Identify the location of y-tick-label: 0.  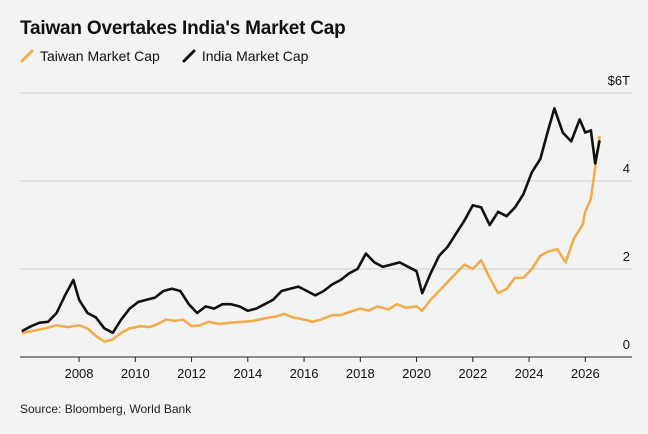
(626, 344).